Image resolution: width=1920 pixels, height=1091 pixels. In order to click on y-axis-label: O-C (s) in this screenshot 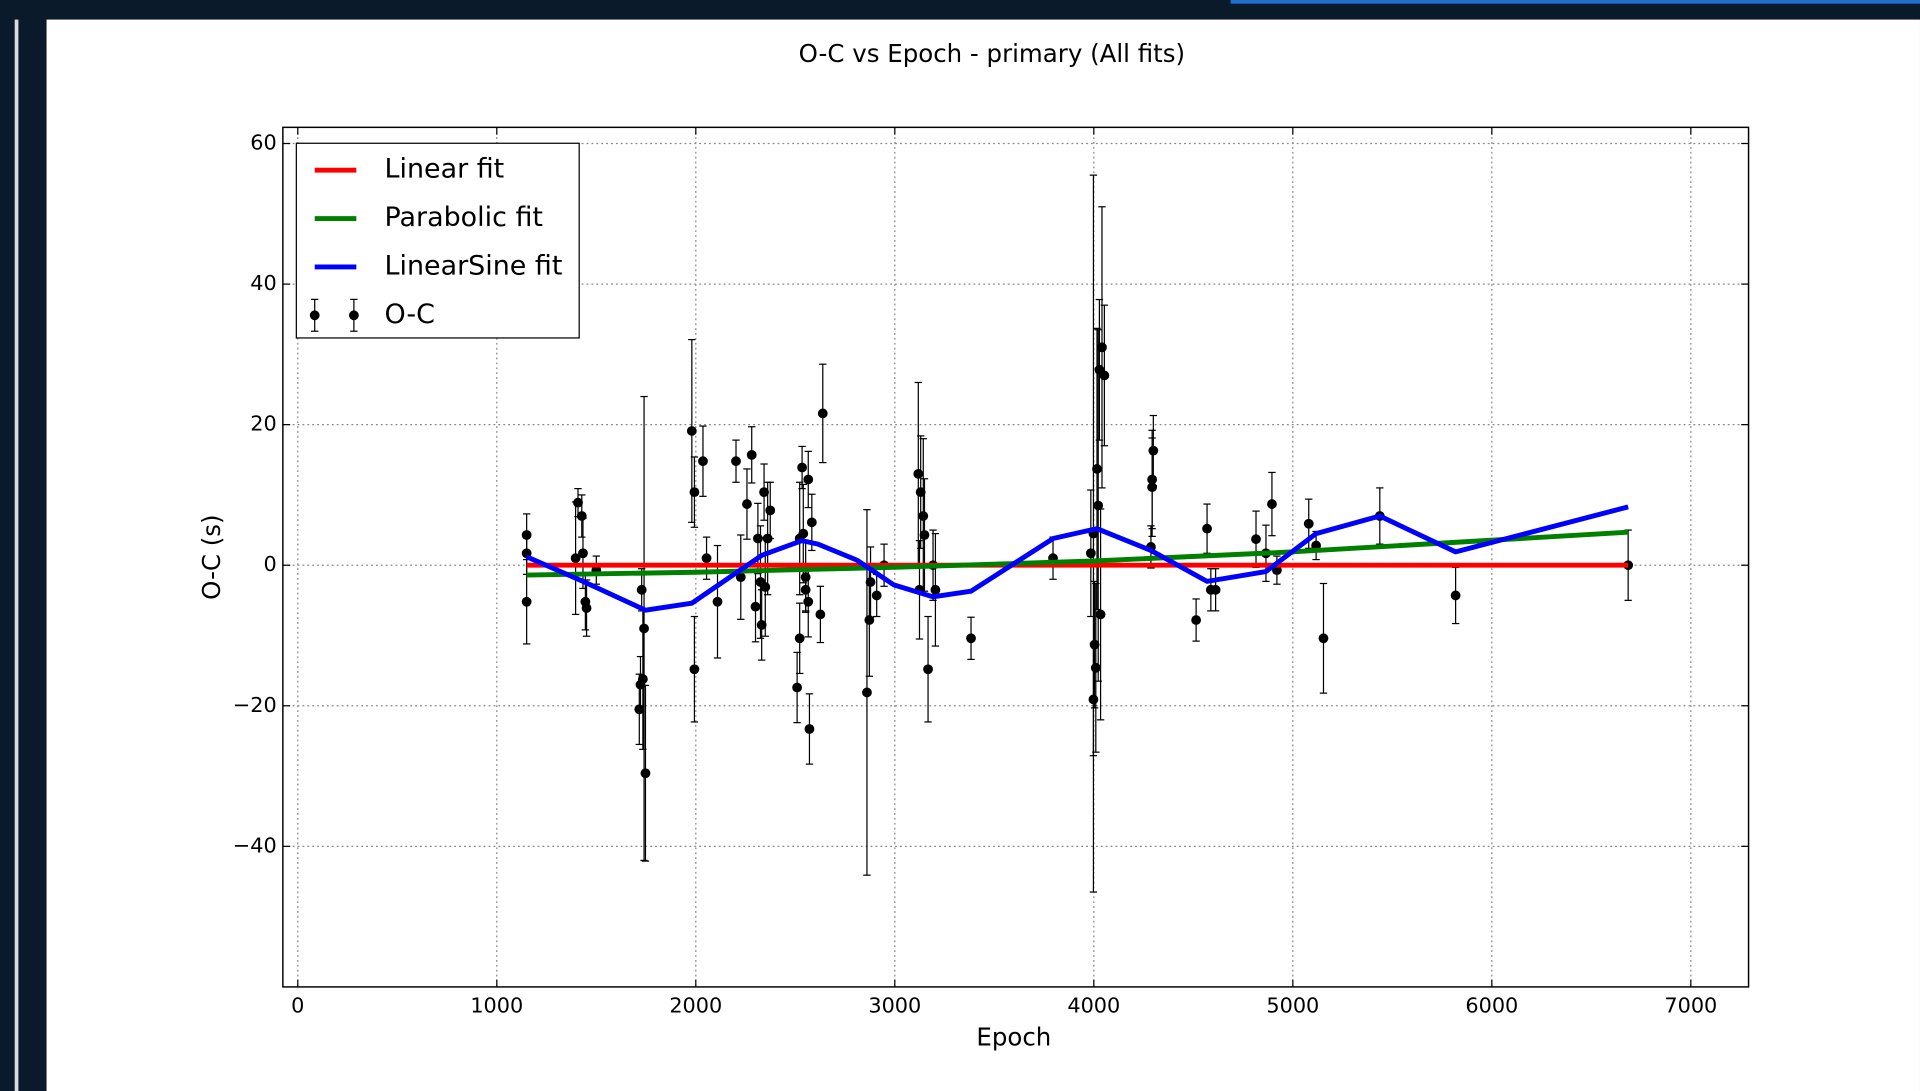, I will do `click(211, 556)`.